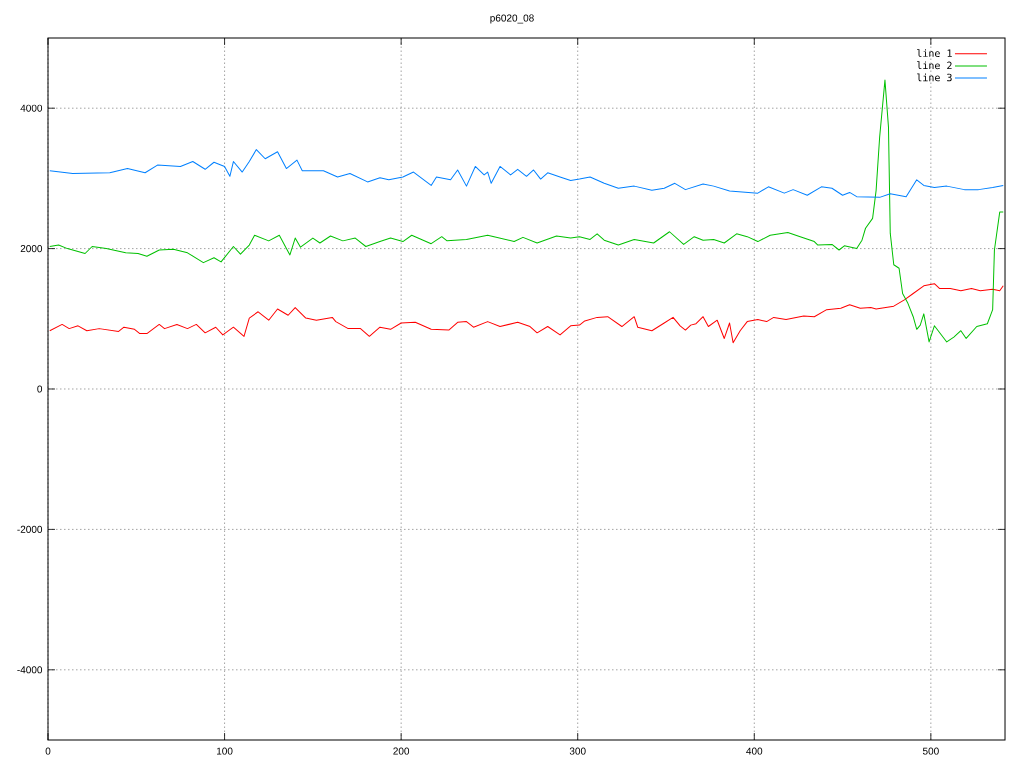  Describe the element at coordinates (754, 751) in the screenshot. I see `x-tick-label: 400` at that location.